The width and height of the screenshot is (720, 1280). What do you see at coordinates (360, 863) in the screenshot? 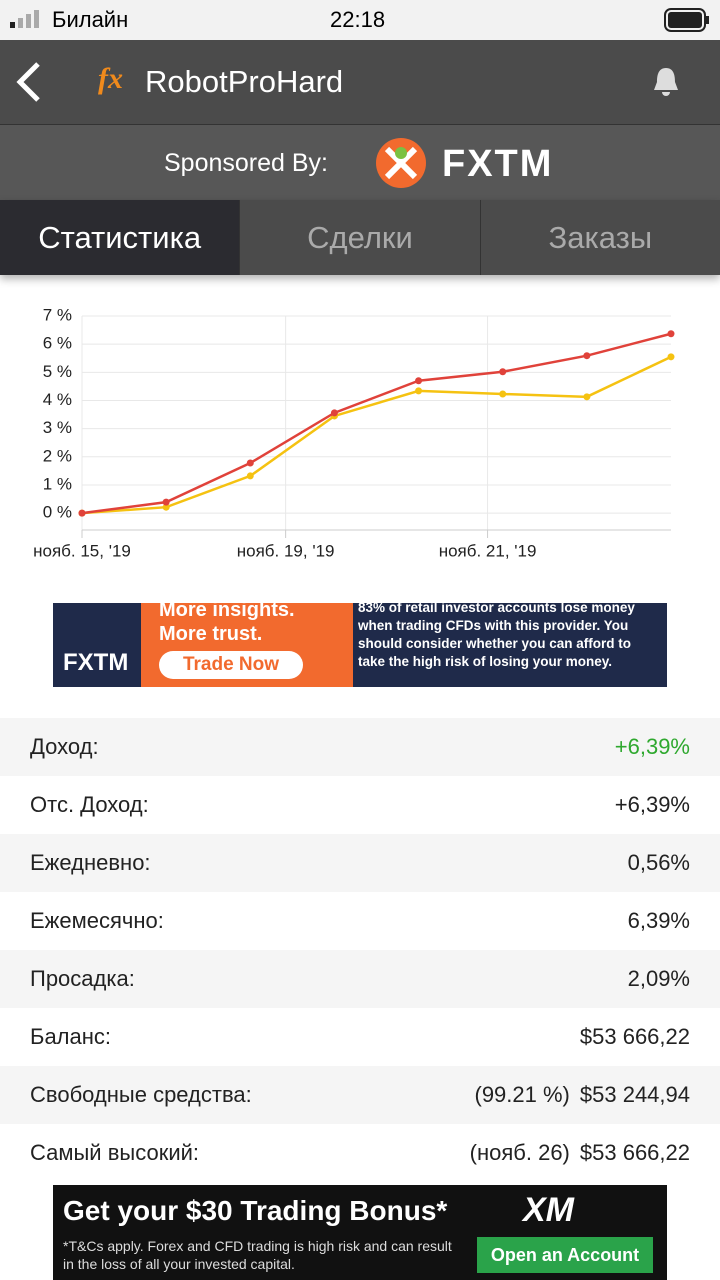
I see `stat-row: Ежедневно: 0,56%` at bounding box center [360, 863].